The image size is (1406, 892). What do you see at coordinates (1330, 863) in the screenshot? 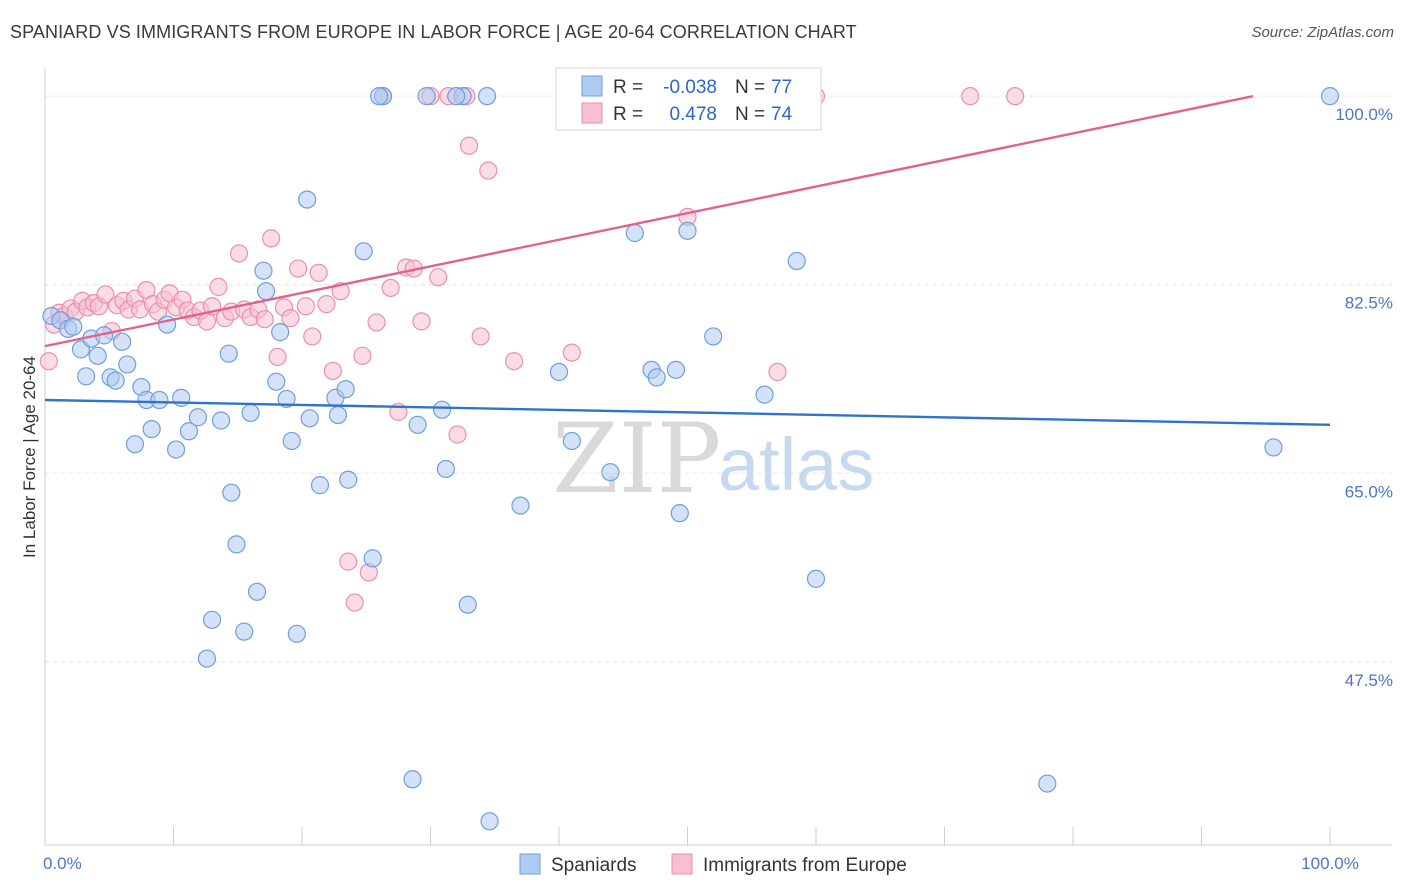
I see `x-tick-label-1: 100.0%` at bounding box center [1330, 863].